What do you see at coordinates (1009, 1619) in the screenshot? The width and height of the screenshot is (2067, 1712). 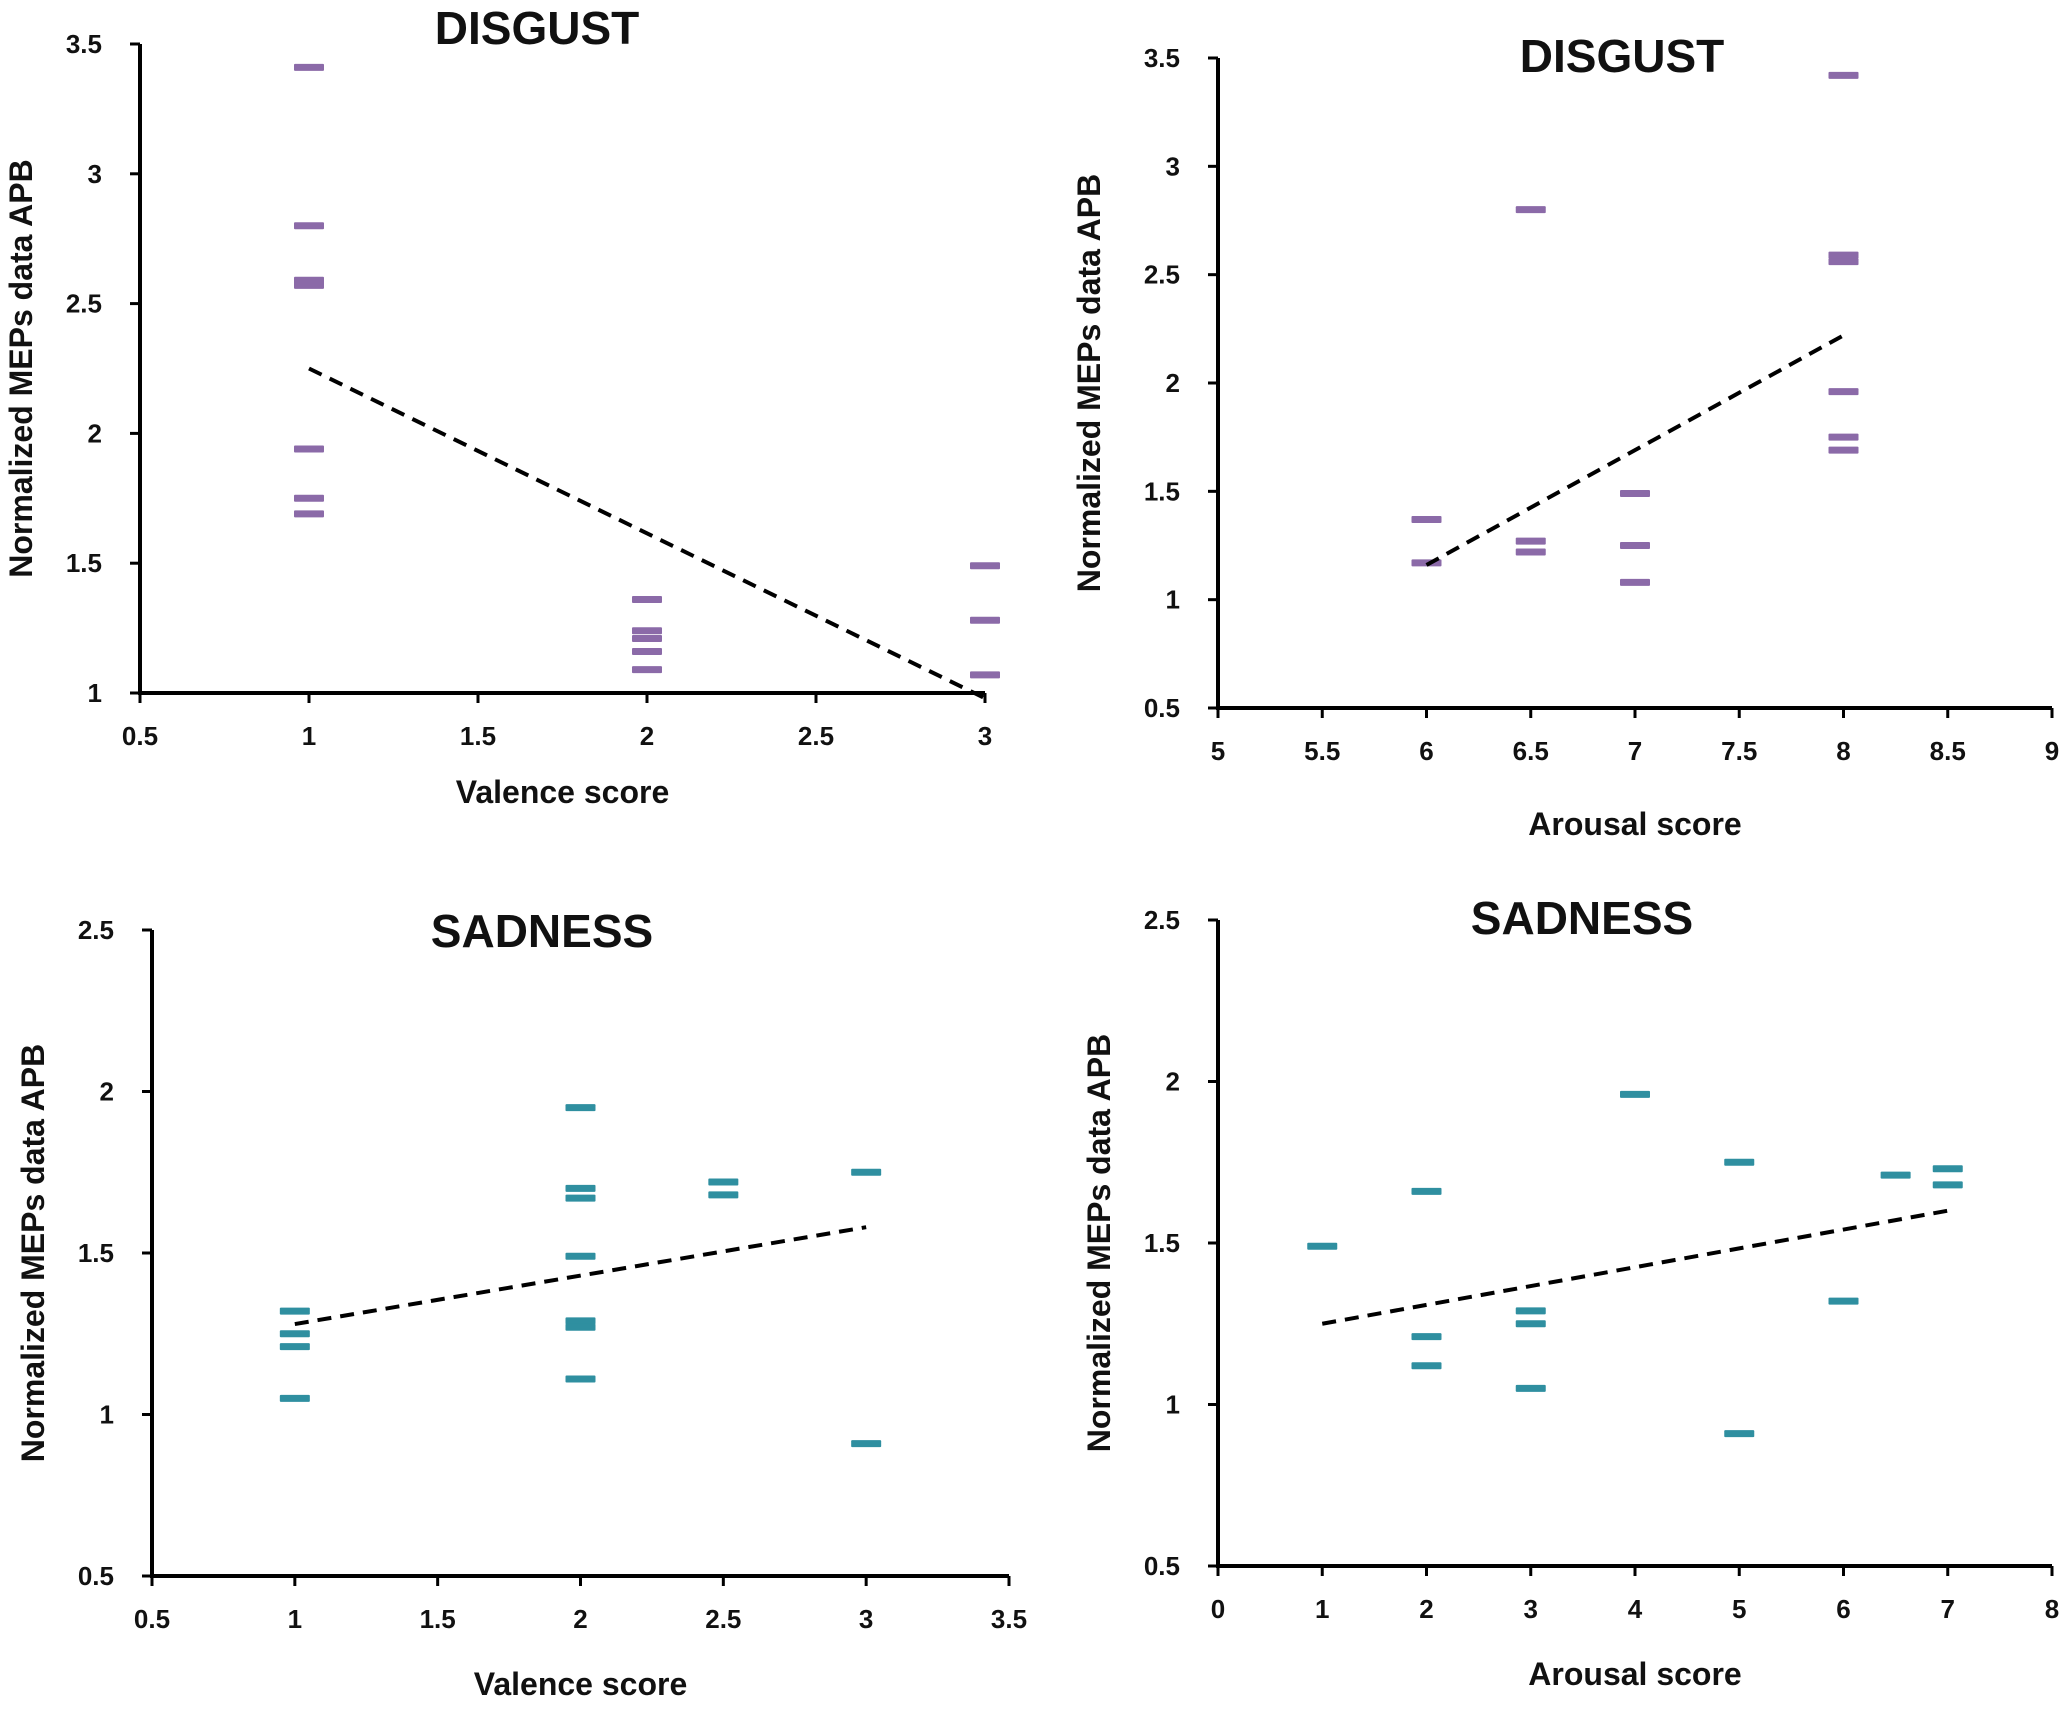 I see `x-tick-label: 3.5` at bounding box center [1009, 1619].